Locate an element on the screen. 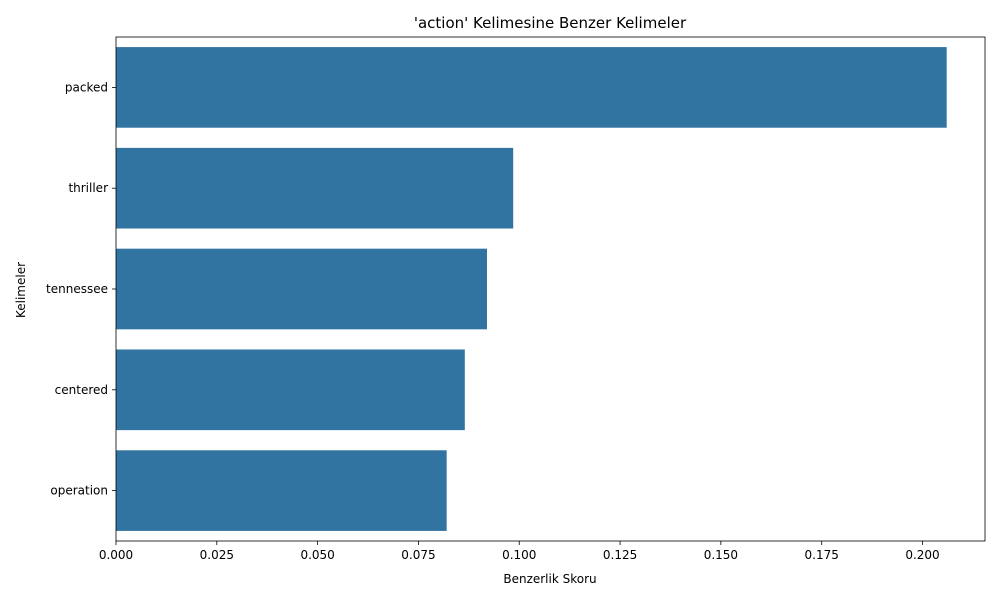 Image resolution: width=1000 pixels, height=600 pixels. y-tick-label: thriller is located at coordinates (88, 188).